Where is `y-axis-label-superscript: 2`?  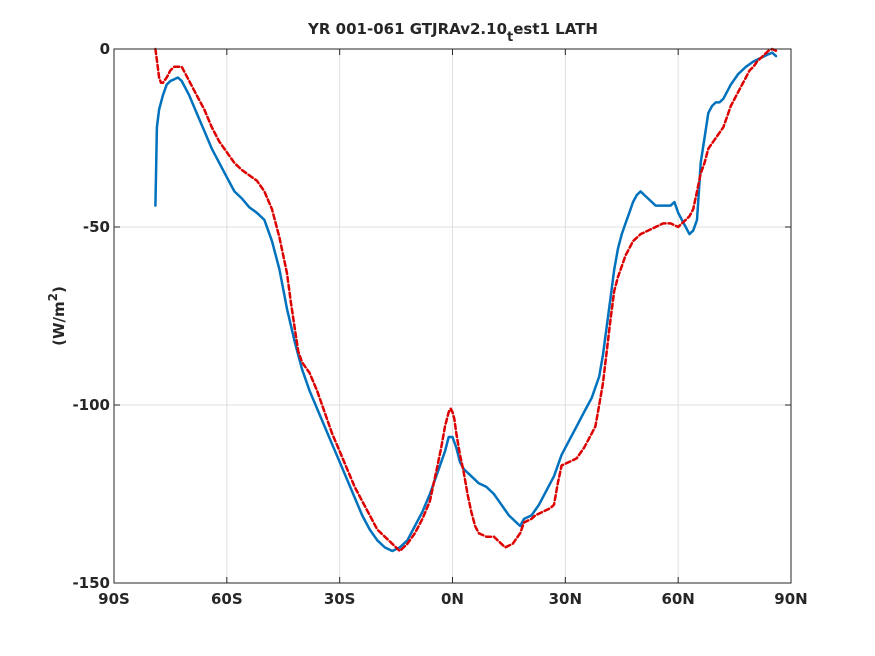
y-axis-label-superscript: 2 is located at coordinates (53, 297).